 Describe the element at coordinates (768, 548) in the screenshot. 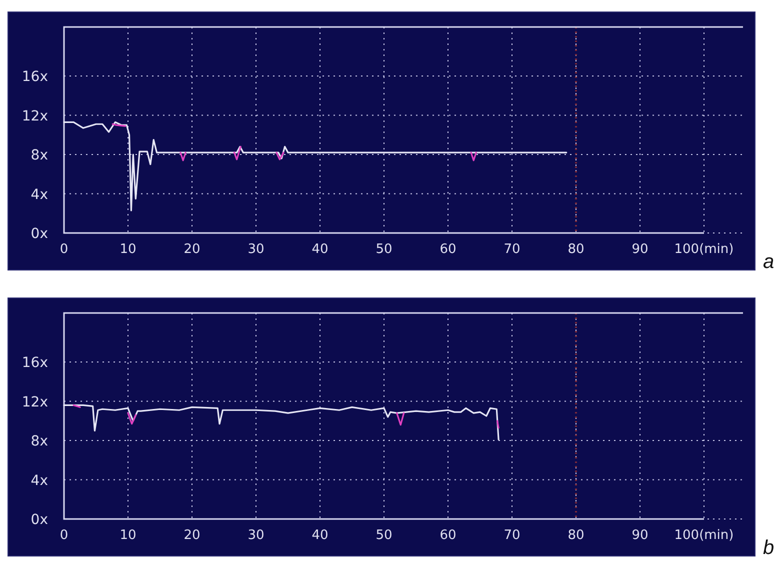

I see `text: b` at that location.